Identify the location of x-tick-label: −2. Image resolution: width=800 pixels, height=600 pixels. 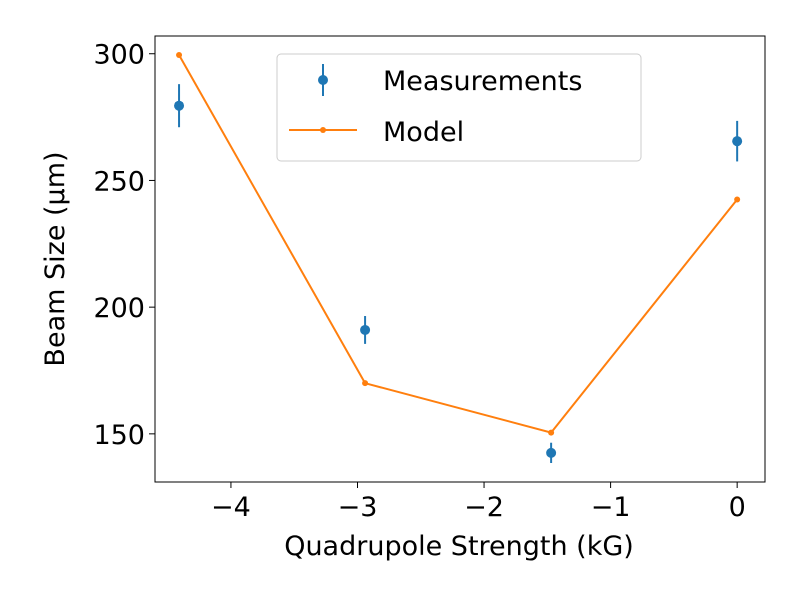
(484, 507).